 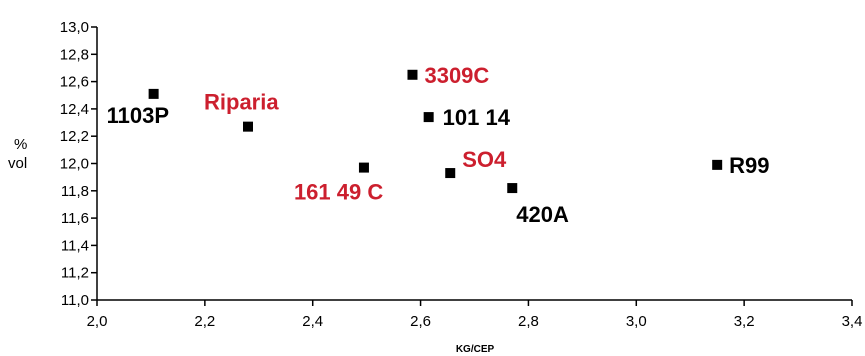 I want to click on y-axis-title-line1: %, so click(x=20, y=144).